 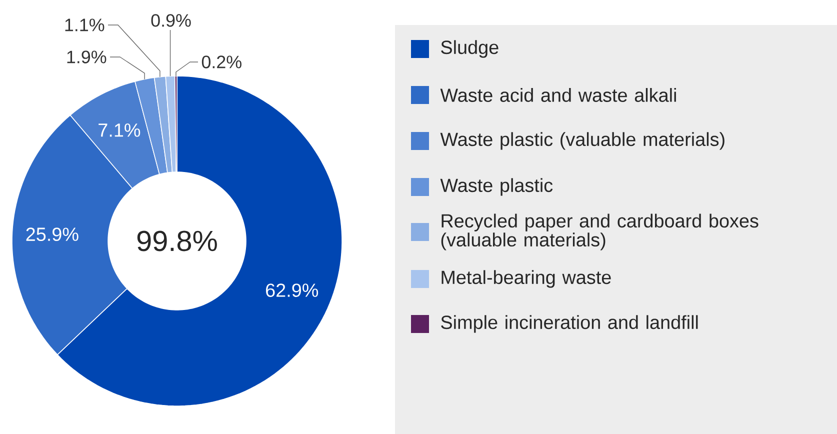 I want to click on legend-label: Waste acid and waste alkali, so click(x=558, y=95).